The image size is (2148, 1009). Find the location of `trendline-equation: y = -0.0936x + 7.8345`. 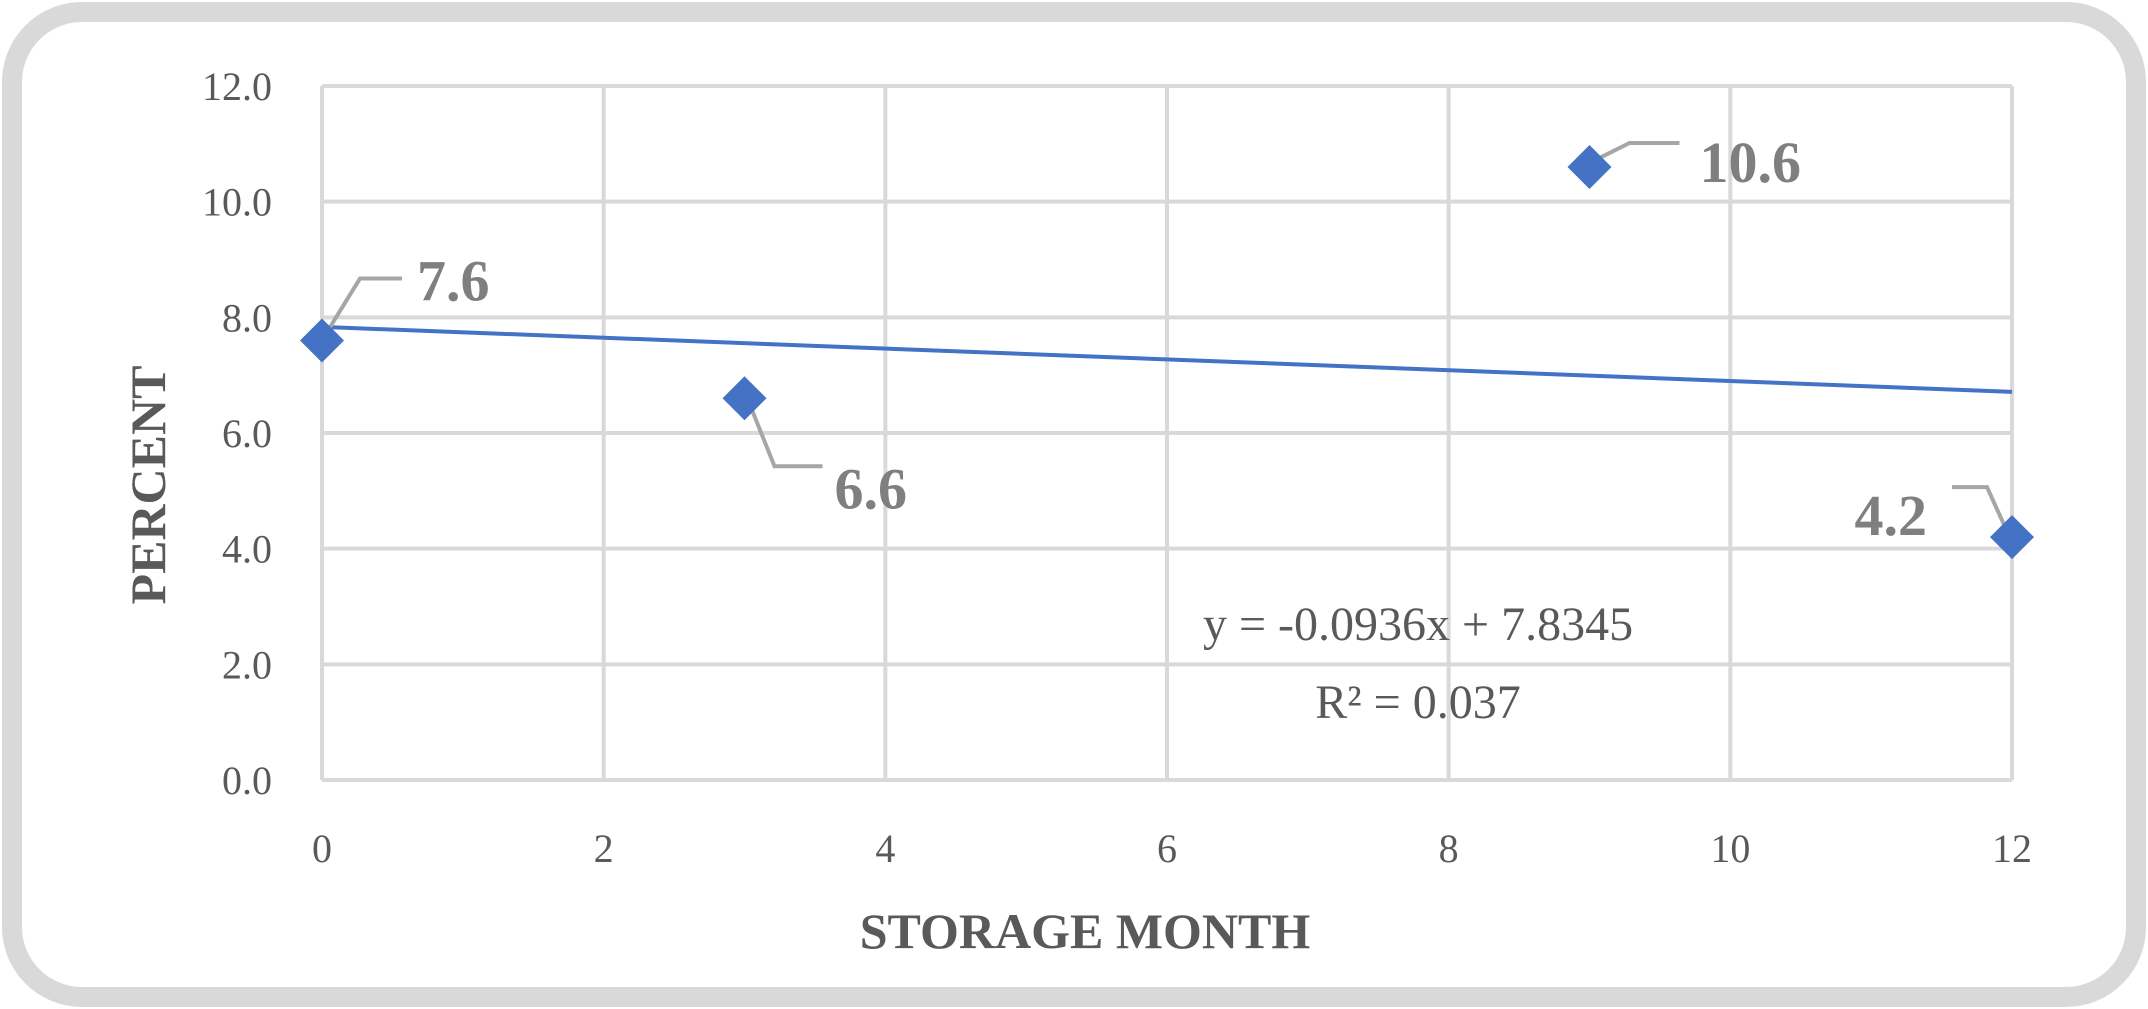

trendline-equation: y = -0.0936x + 7.8345 is located at coordinates (1418, 624).